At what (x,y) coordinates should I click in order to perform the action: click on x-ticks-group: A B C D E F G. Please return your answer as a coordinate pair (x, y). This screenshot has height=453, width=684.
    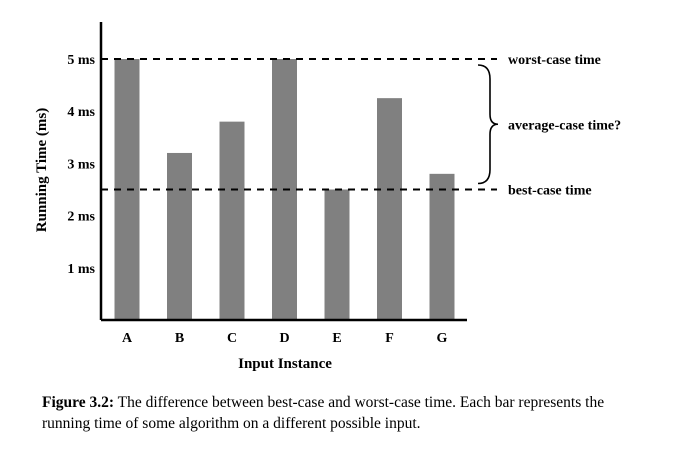
    Looking at the image, I should click on (285, 338).